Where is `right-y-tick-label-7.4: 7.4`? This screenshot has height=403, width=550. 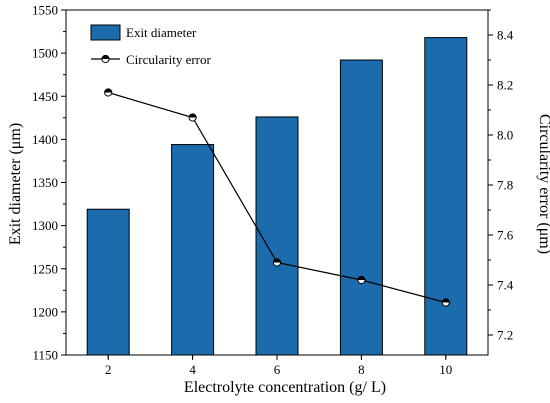
right-y-tick-label-7.4: 7.4 is located at coordinates (505, 285).